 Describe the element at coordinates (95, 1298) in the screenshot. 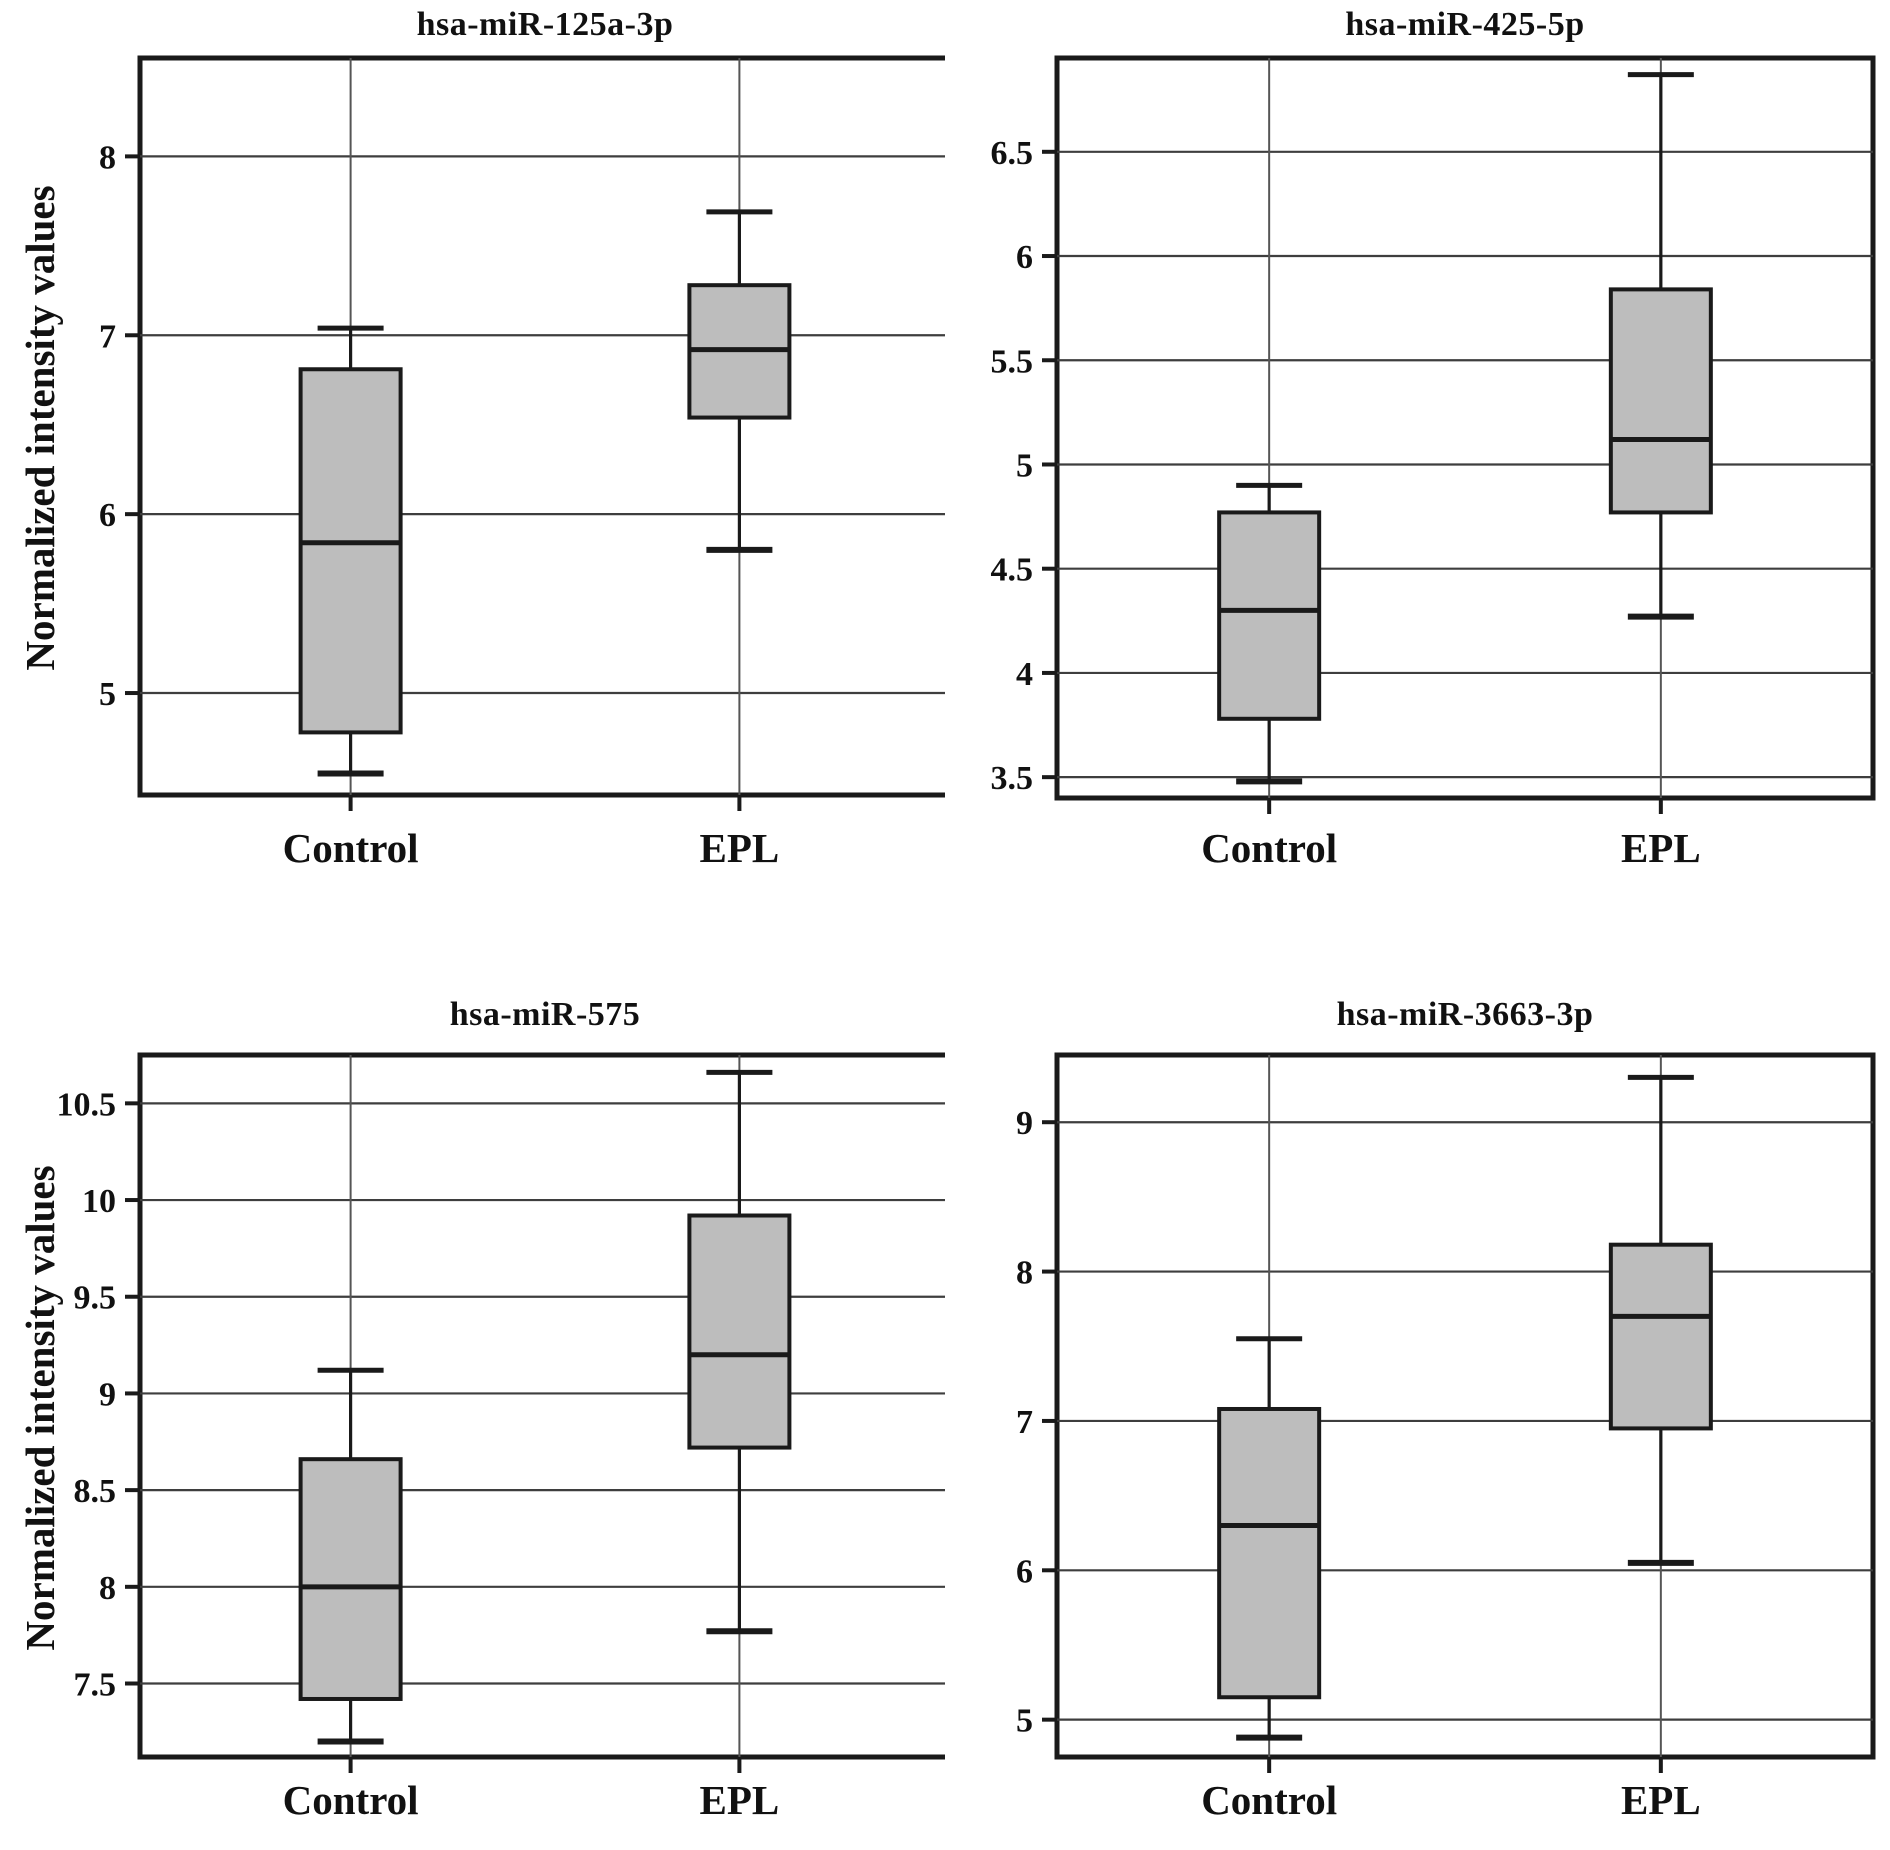

I see `y-tick-label: 9.5` at that location.